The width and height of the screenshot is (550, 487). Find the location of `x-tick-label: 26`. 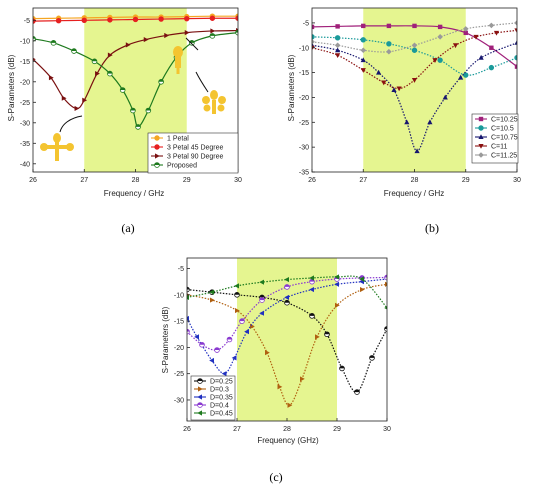

x-tick-label: 26 is located at coordinates (187, 429).